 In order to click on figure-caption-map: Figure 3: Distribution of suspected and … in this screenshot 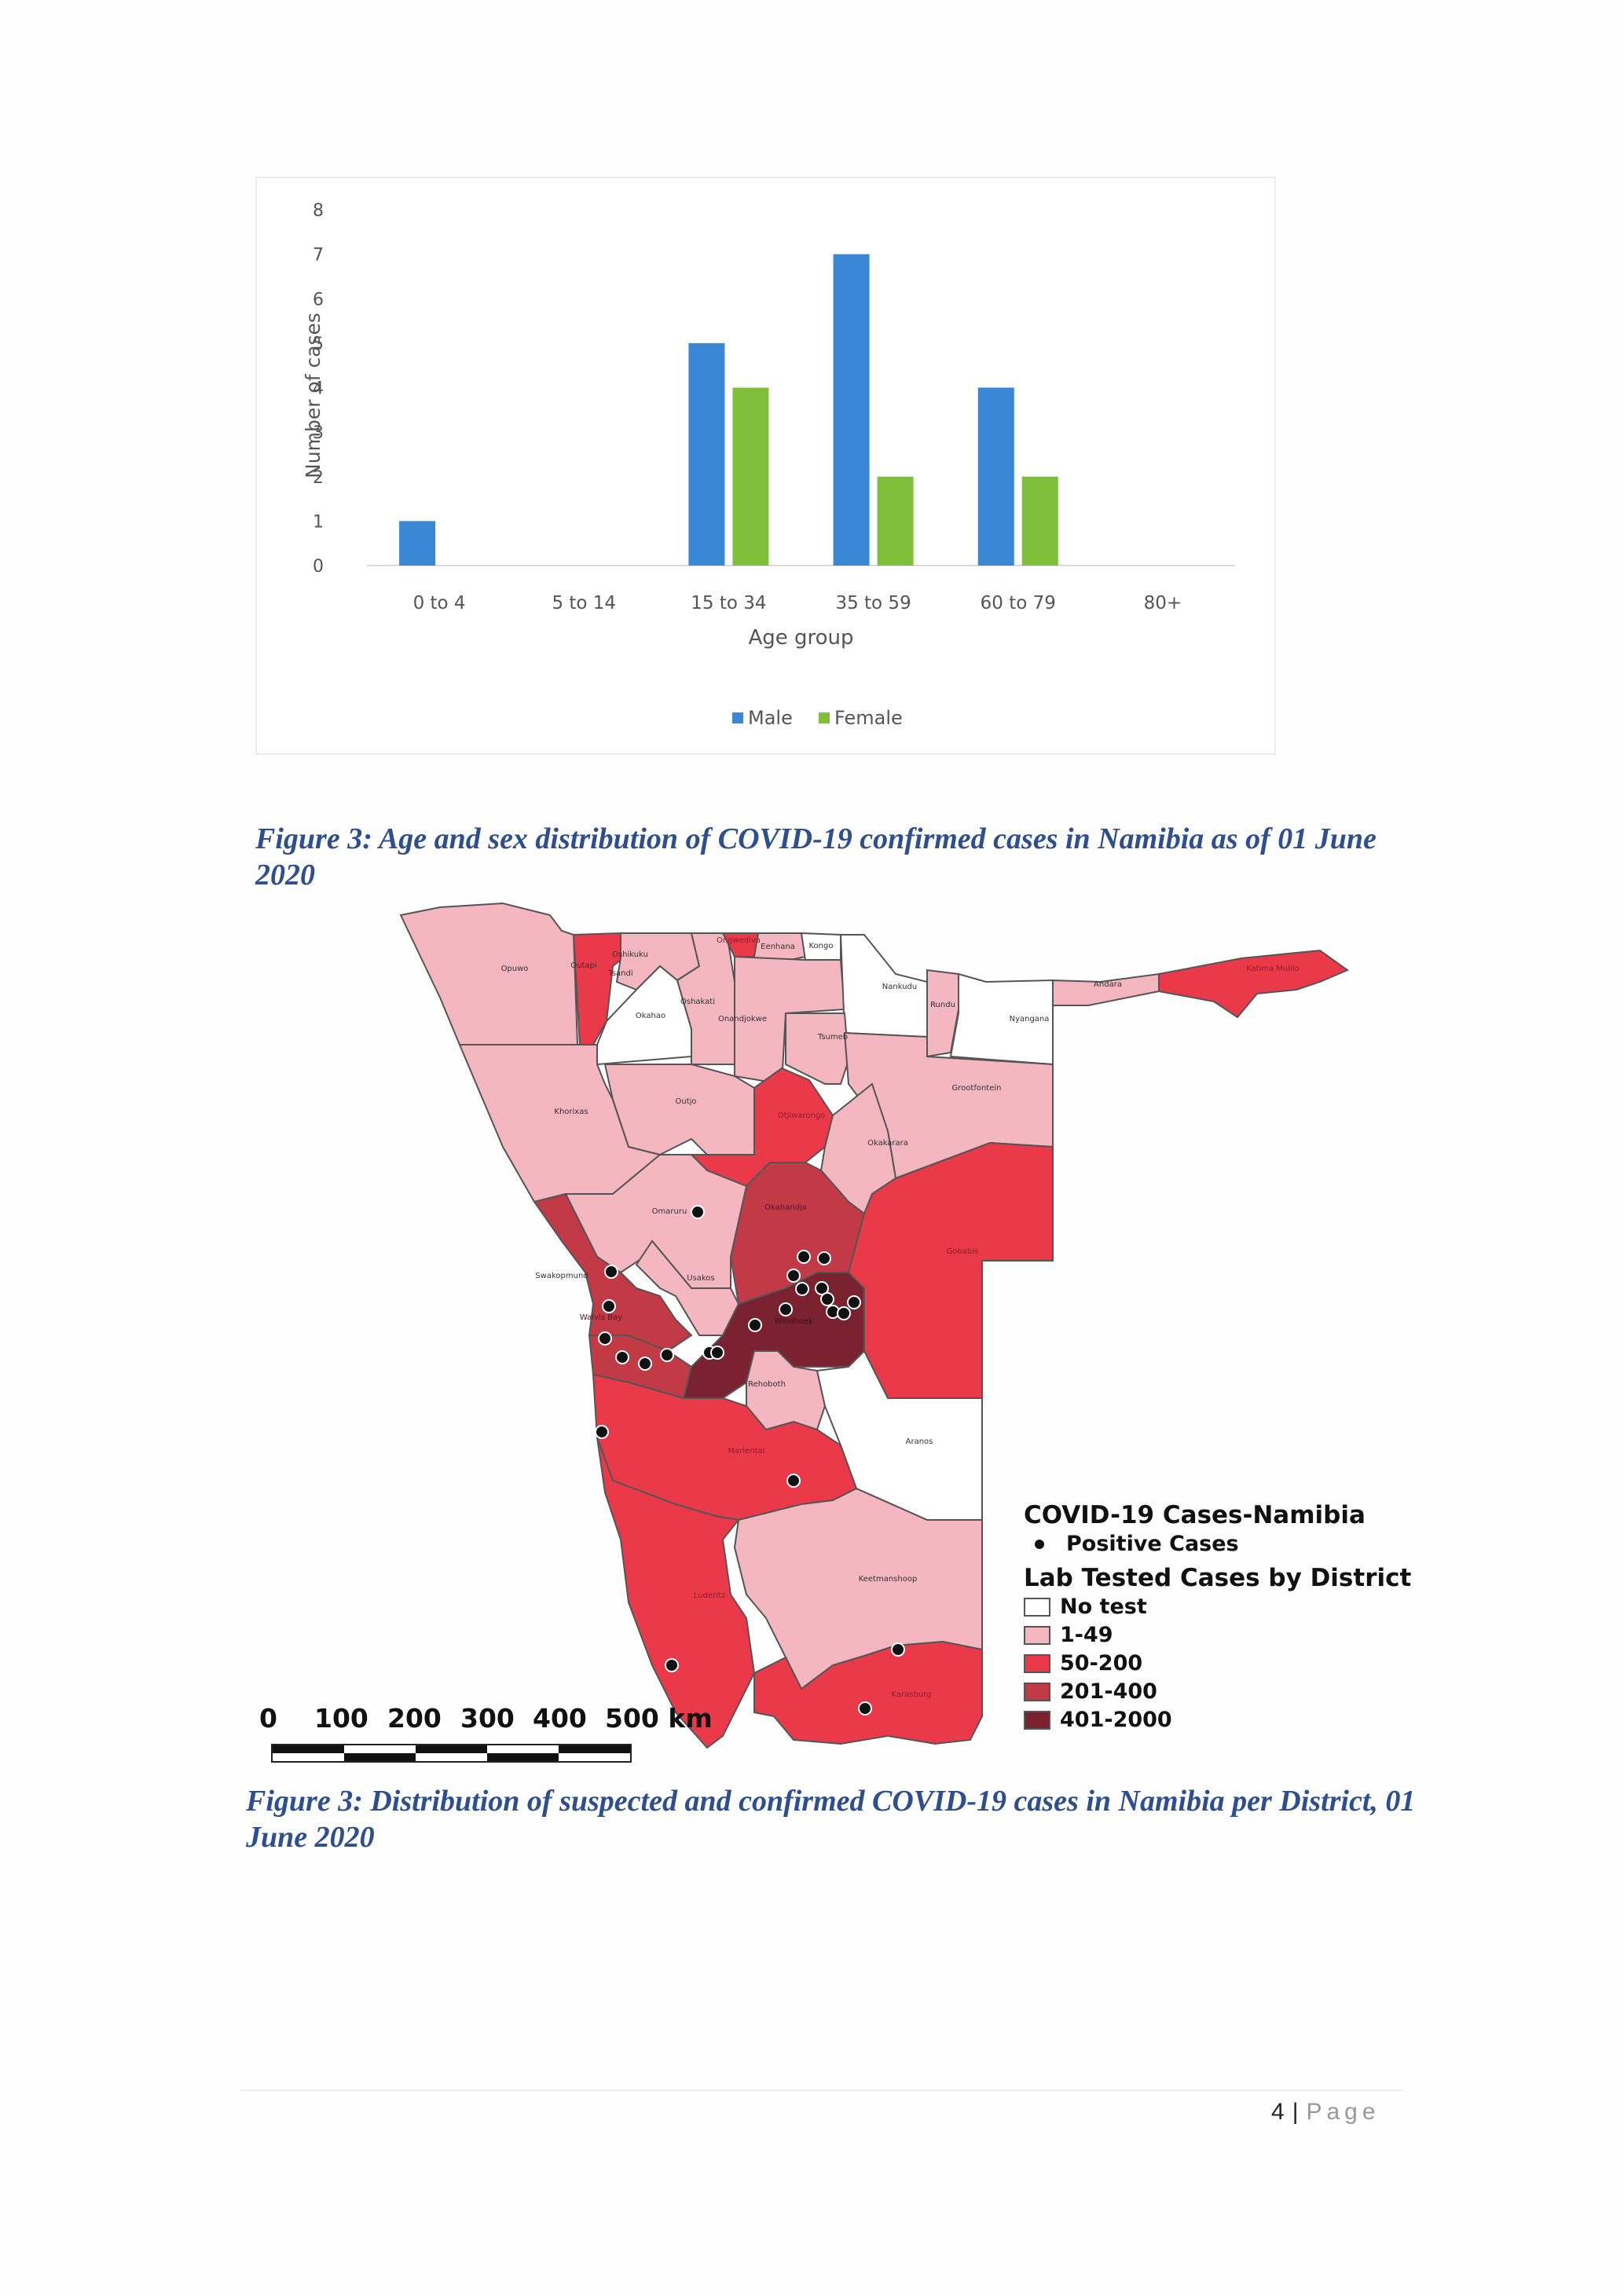, I will do `click(831, 1819)`.